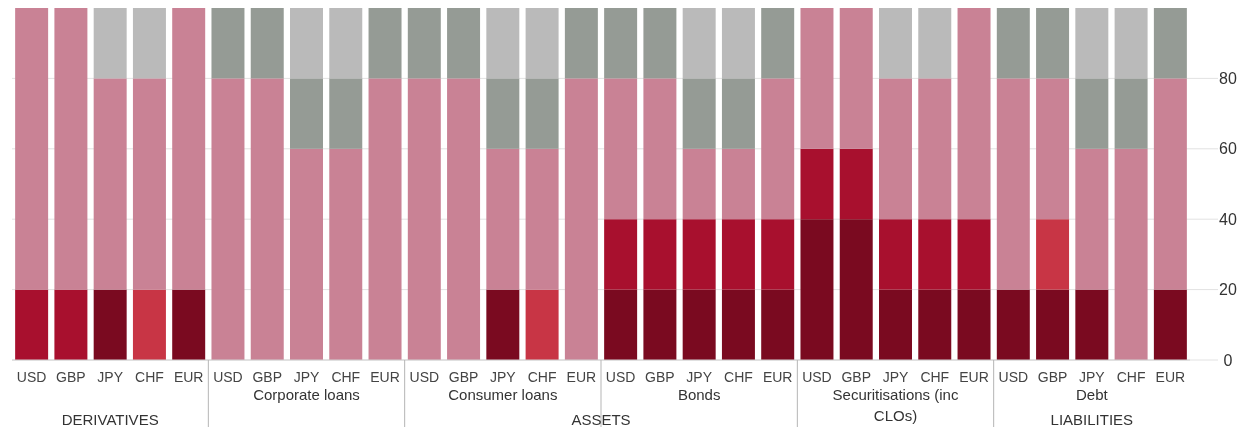 The width and height of the screenshot is (1250, 437). I want to click on text: Consumer loans, so click(503, 394).